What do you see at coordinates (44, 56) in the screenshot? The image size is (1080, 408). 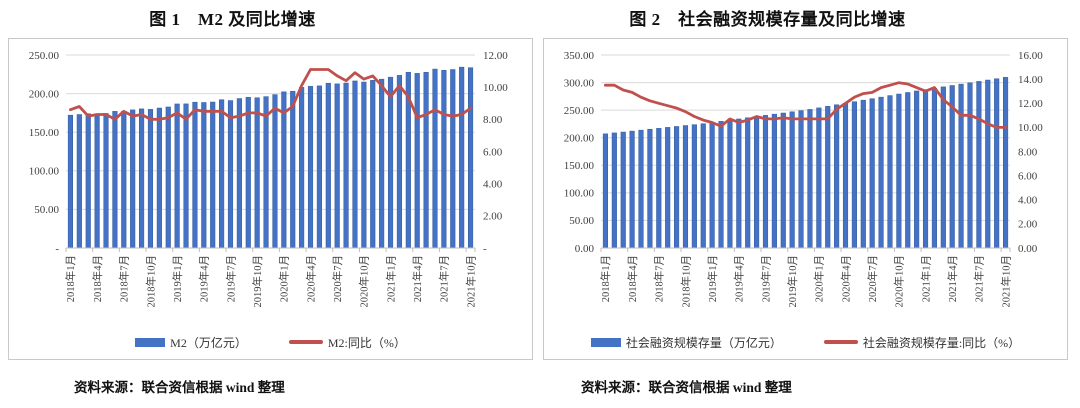 I see `svg-text: 250.00` at bounding box center [44, 56].